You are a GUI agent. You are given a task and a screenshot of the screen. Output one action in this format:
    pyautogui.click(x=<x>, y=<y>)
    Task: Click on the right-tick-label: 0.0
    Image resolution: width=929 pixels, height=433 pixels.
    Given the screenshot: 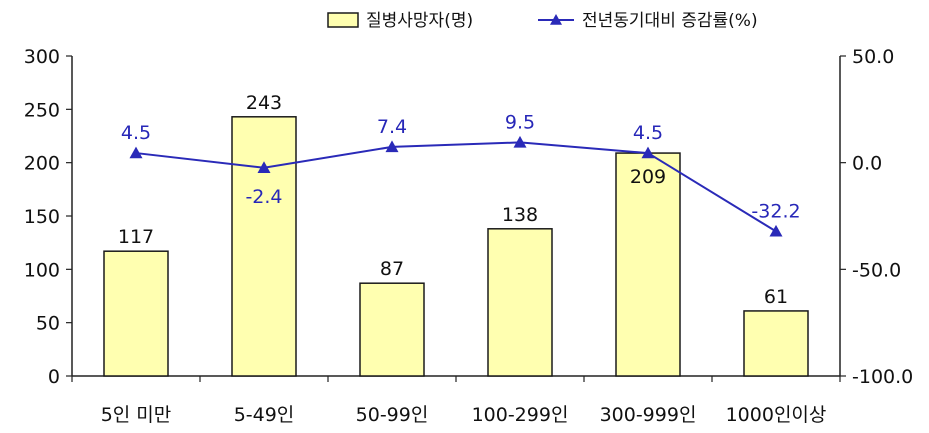 What is the action you would take?
    pyautogui.click(x=867, y=164)
    